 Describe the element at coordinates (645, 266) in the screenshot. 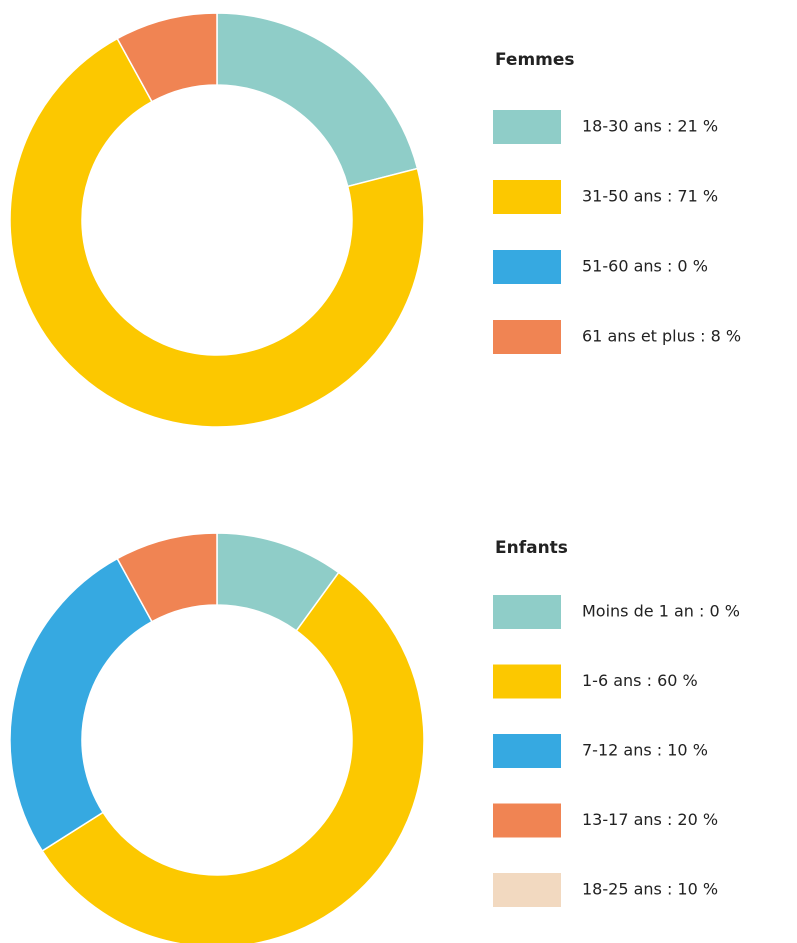

I see `legend-label: 51-60 ans : 0 %` at that location.